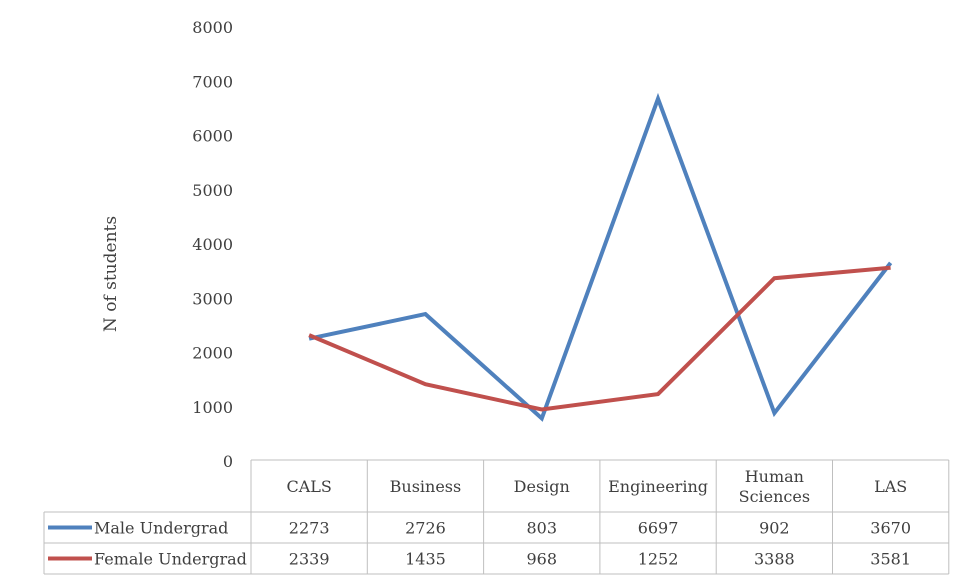  Describe the element at coordinates (658, 559) in the screenshot. I see `table-value: 1252` at that location.